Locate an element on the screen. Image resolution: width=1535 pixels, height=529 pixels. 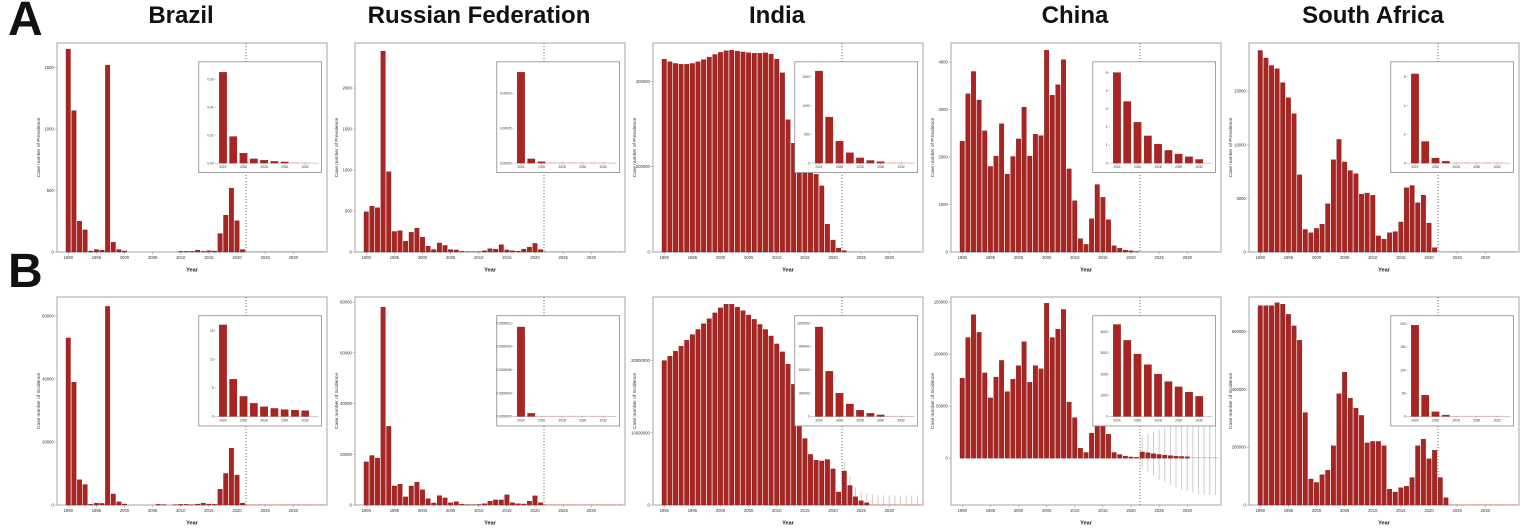
svg-text: 2020 is located at coordinates (535, 257).